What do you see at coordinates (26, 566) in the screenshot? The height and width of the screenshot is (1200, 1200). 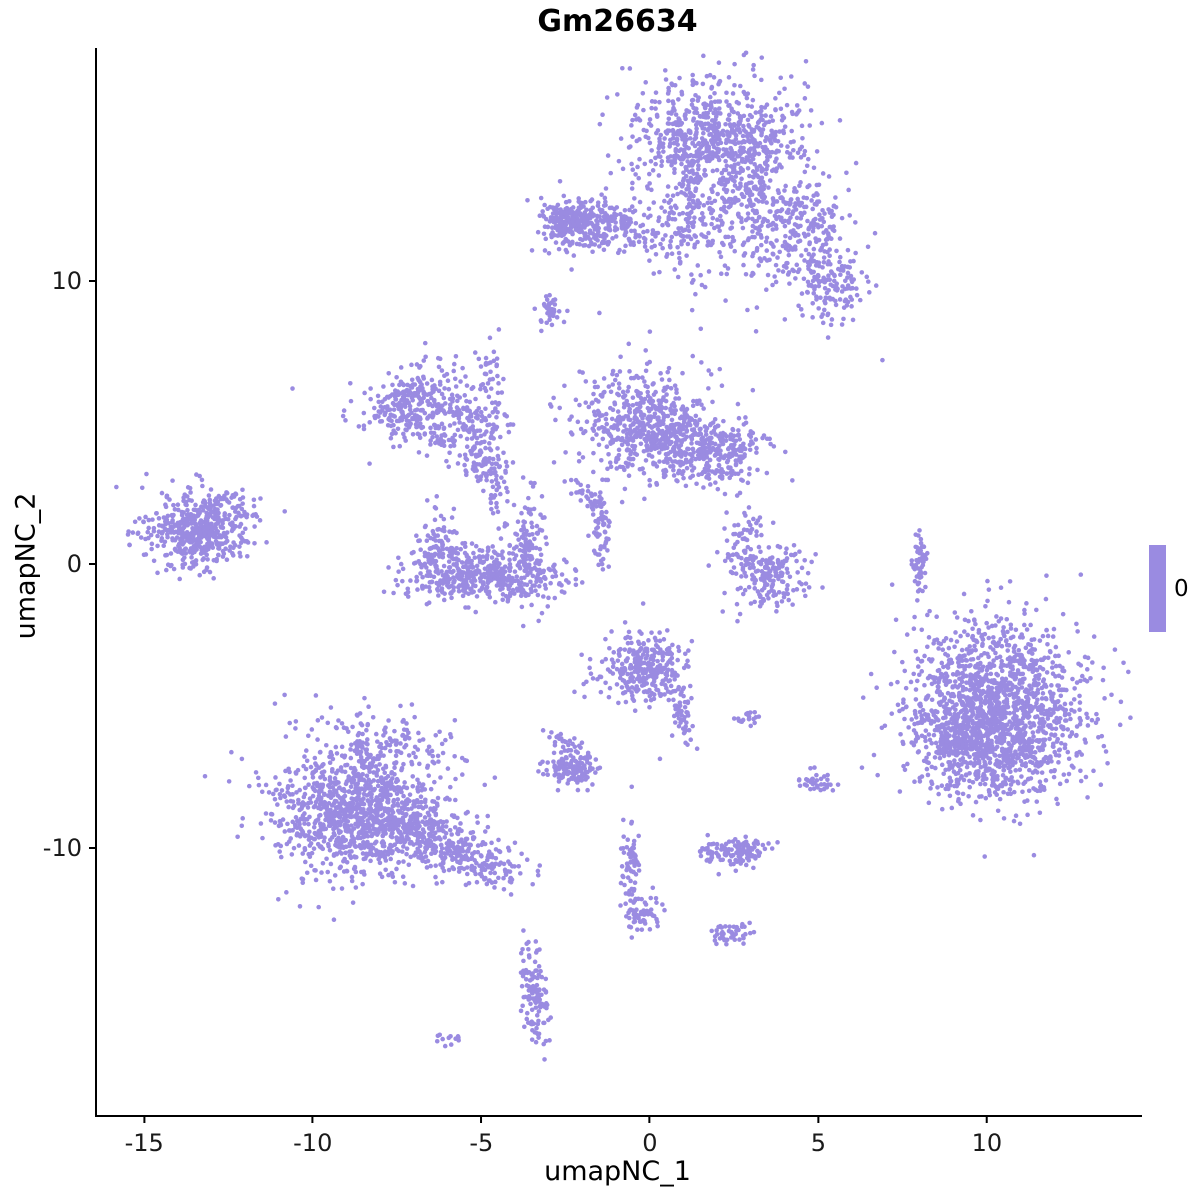 I see `y-axis-label: umapNC_2` at bounding box center [26, 566].